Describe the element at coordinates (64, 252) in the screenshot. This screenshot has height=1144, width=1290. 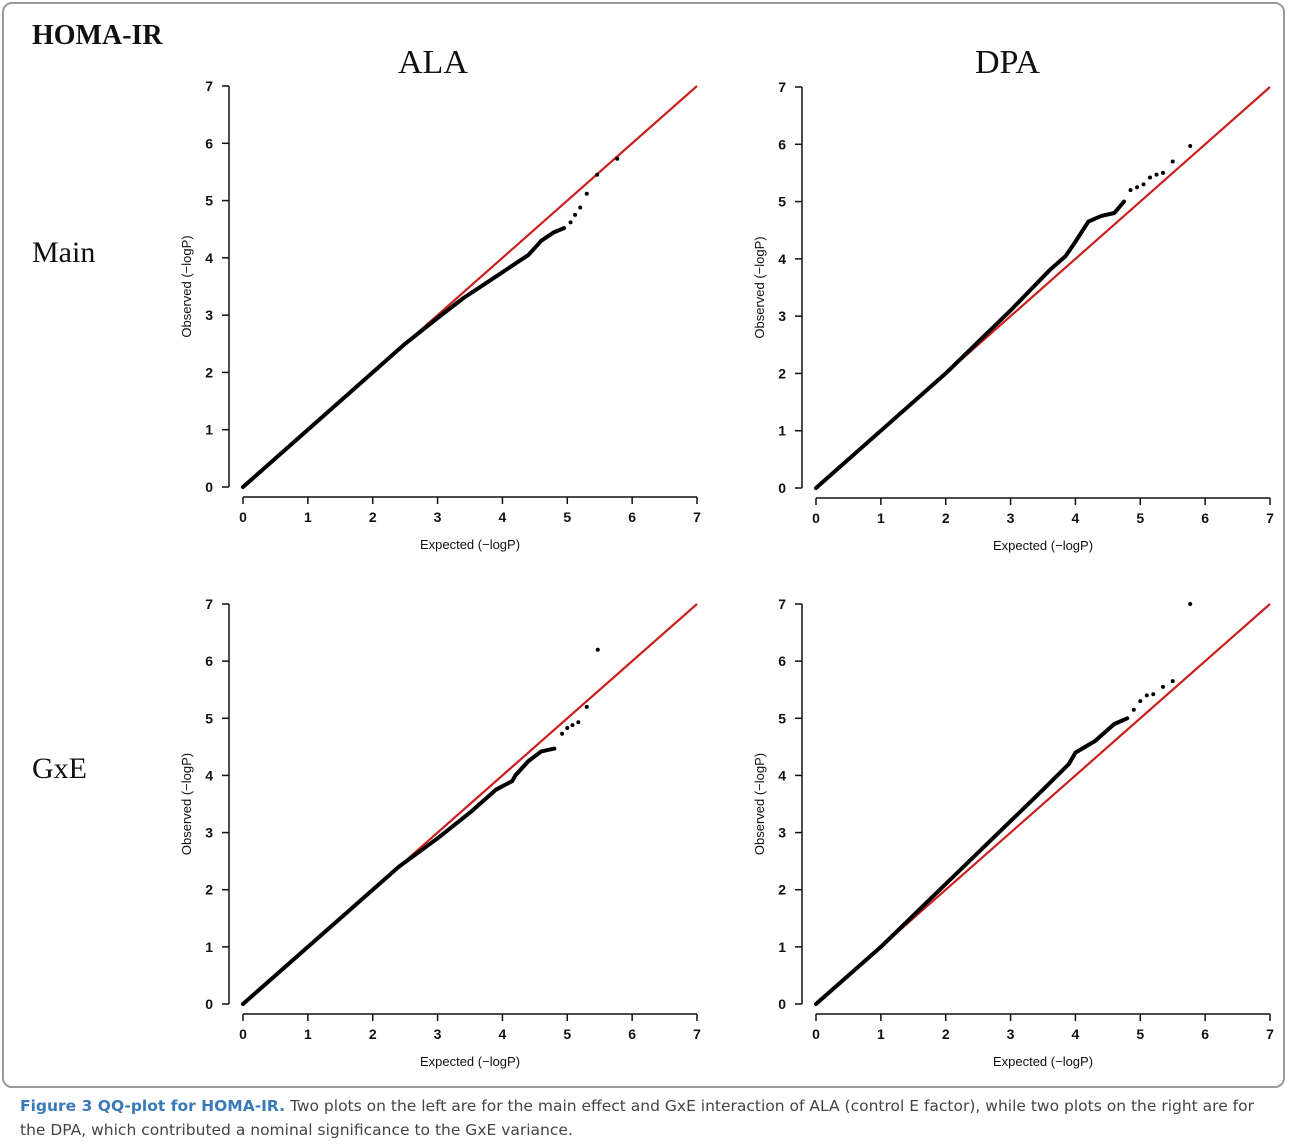
I see `row-title-main: Main` at that location.